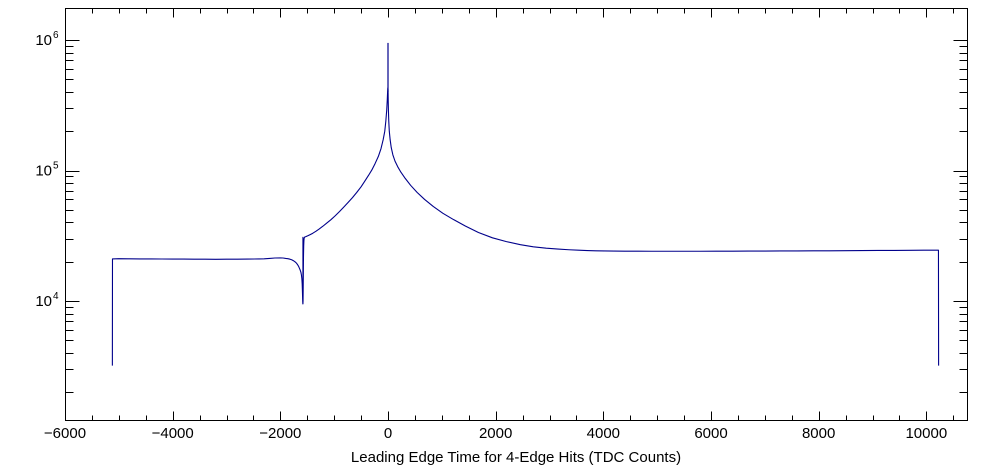 This screenshot has width=996, height=472. What do you see at coordinates (43, 40) in the screenshot?
I see `y-tick-label-base-2: 10` at bounding box center [43, 40].